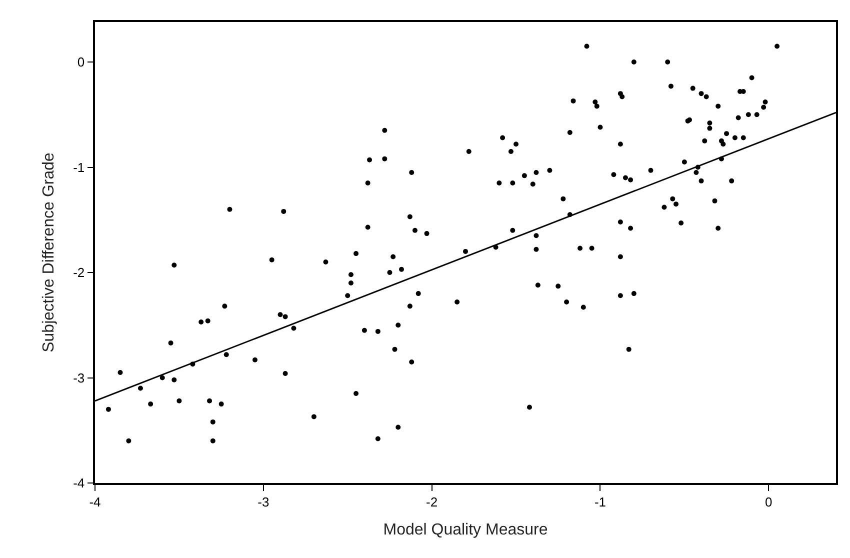  Describe the element at coordinates (432, 502) in the screenshot. I see `x-tick-label: -2` at that location.